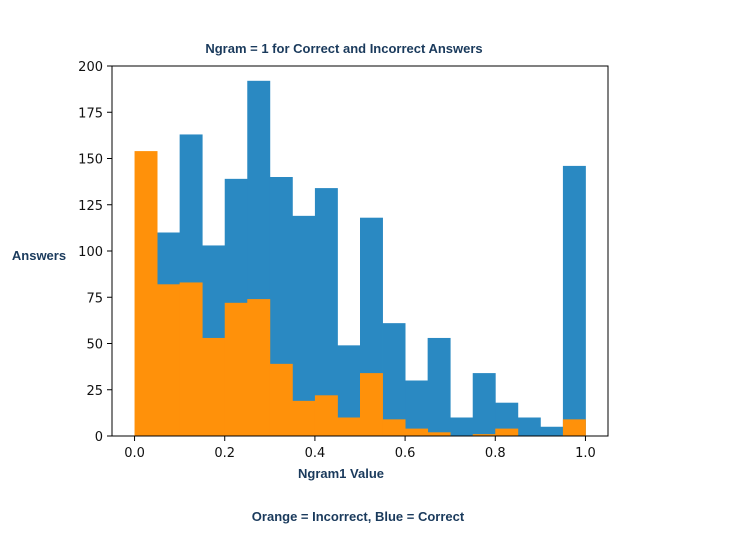 Image resolution: width=740 pixels, height=546 pixels. What do you see at coordinates (90, 252) in the screenshot?
I see `y-tick-label: 100` at bounding box center [90, 252].